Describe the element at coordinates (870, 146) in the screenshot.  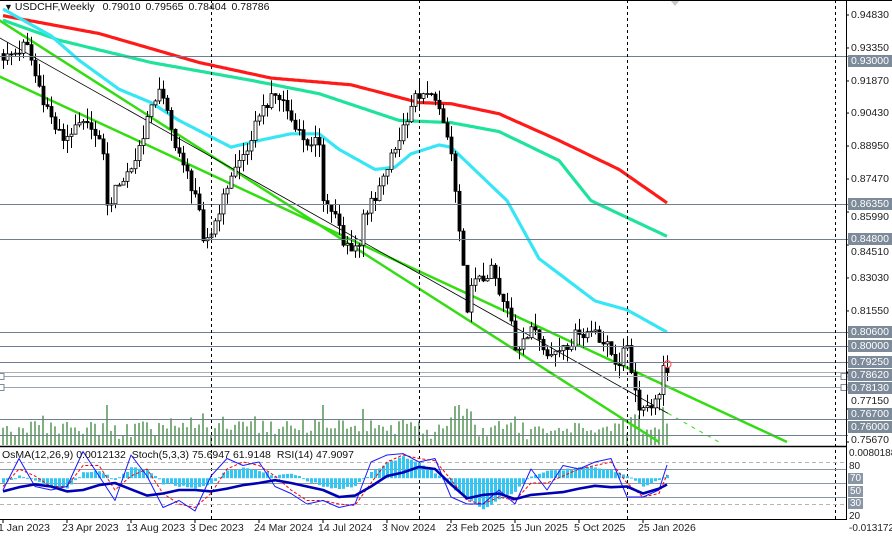
I see `price-tick-label: 0.88950` at that location.